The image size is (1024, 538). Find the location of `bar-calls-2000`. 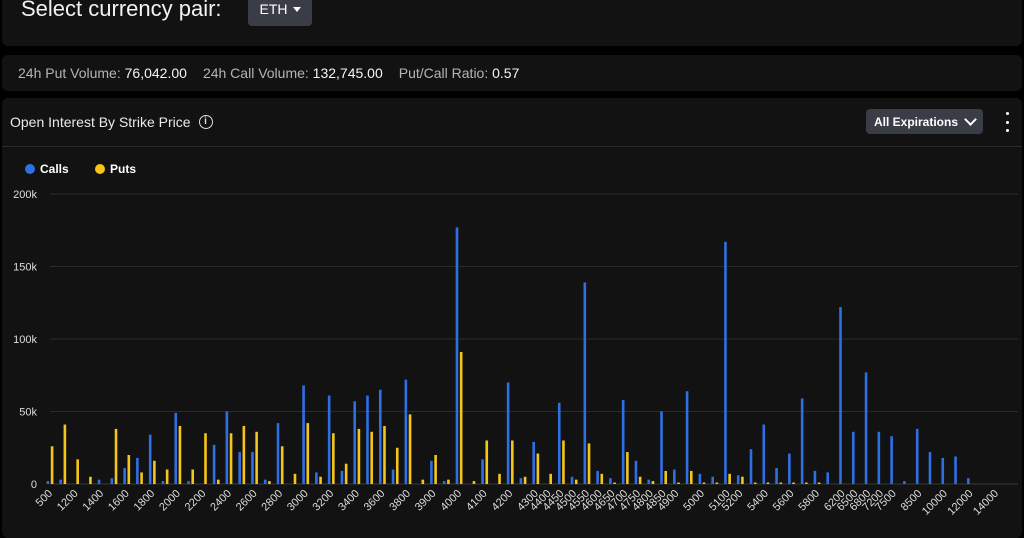

bar-calls-2000 is located at coordinates (176, 448).